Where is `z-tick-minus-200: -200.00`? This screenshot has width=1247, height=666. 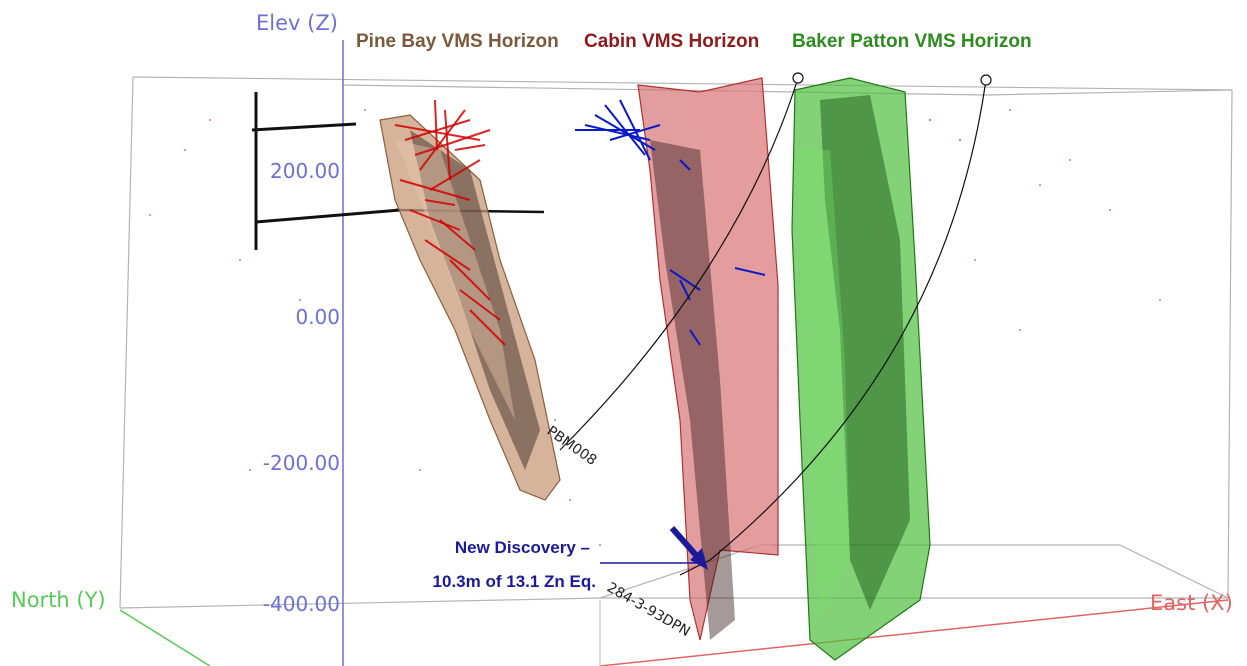
z-tick-minus-200: -200.00 is located at coordinates (301, 463).